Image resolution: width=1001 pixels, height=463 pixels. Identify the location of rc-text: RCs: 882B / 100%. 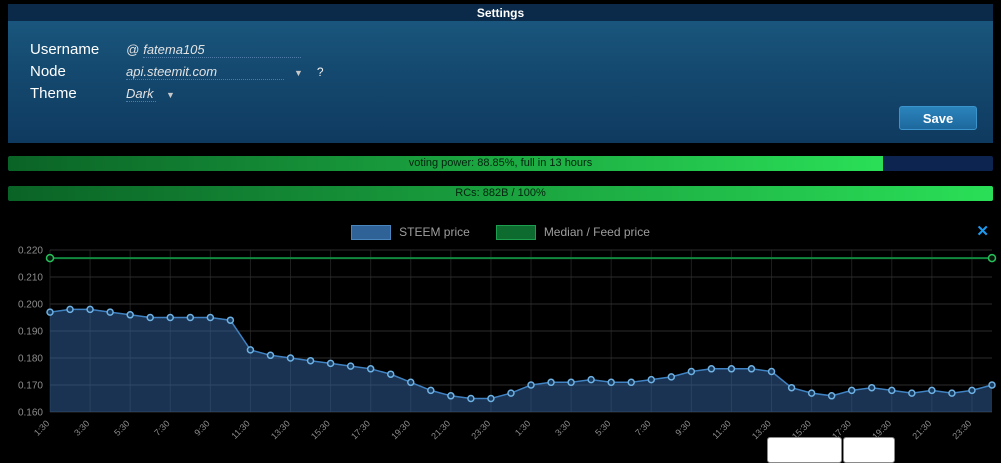
(500, 193).